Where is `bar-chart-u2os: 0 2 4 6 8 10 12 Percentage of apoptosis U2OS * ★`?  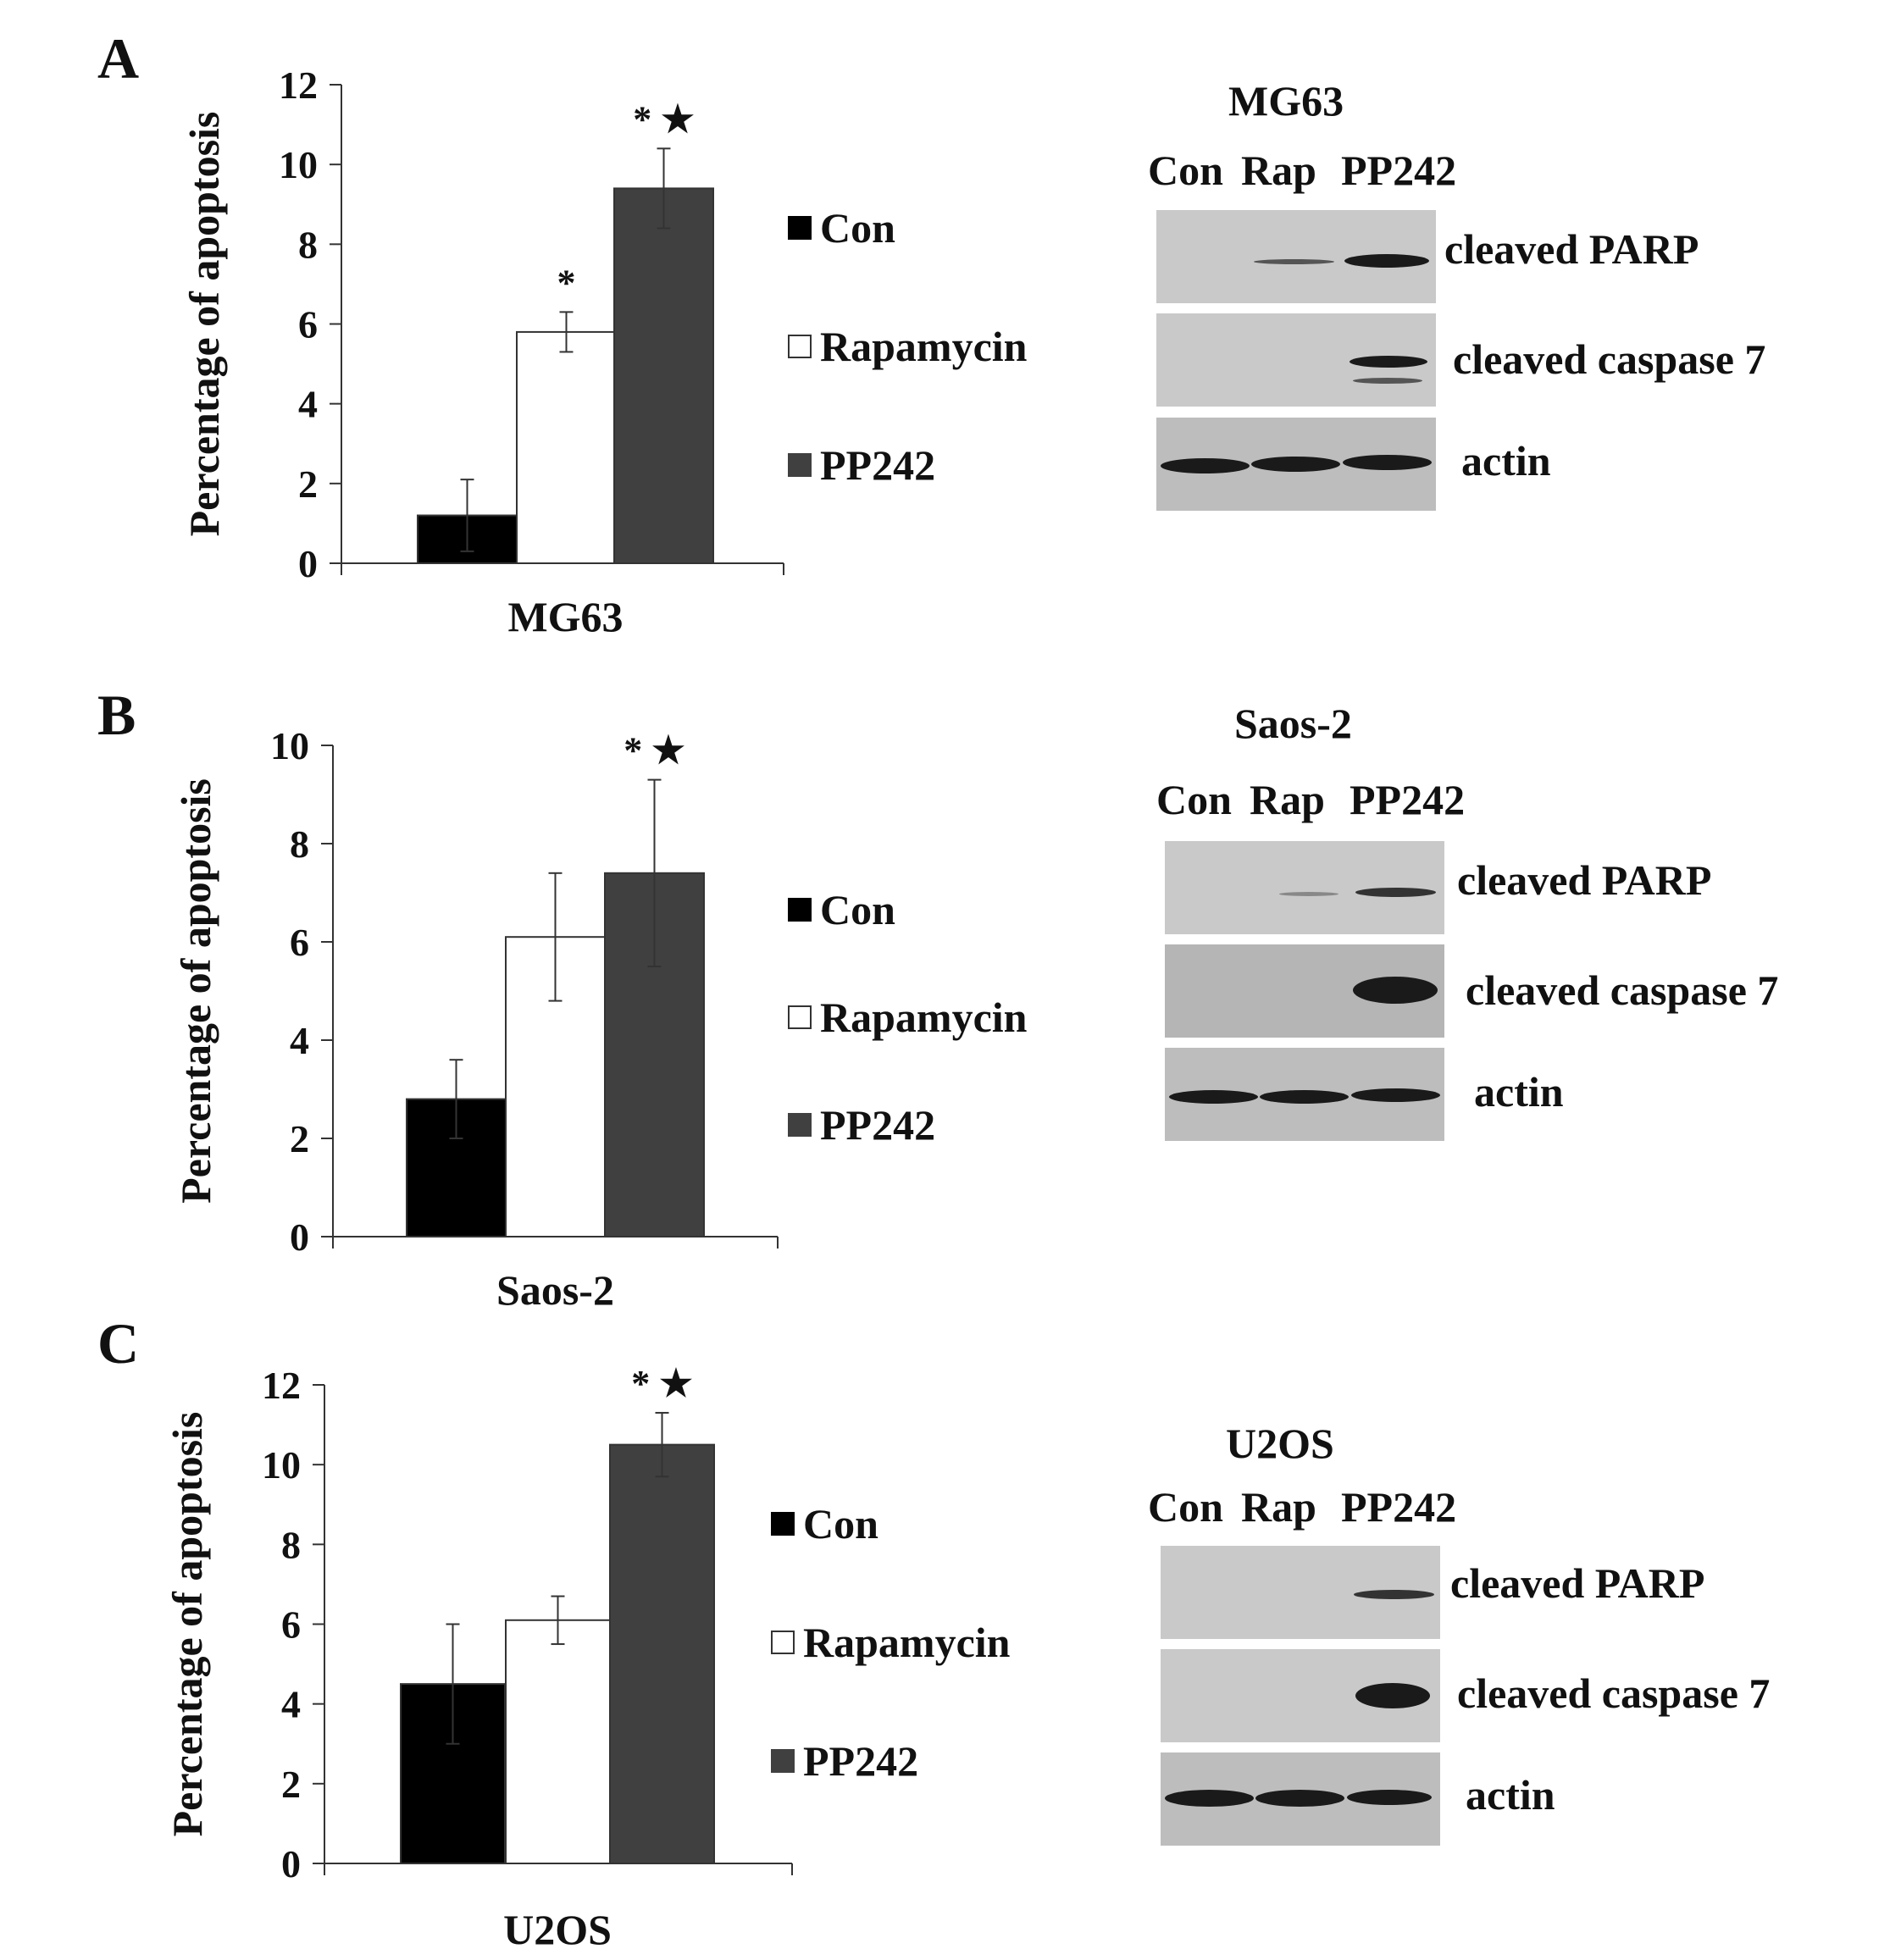
bar-chart-u2os: 0 2 4 6 8 10 12 Percentage of apoptosis U2OS * ★ is located at coordinates (478, 1658).